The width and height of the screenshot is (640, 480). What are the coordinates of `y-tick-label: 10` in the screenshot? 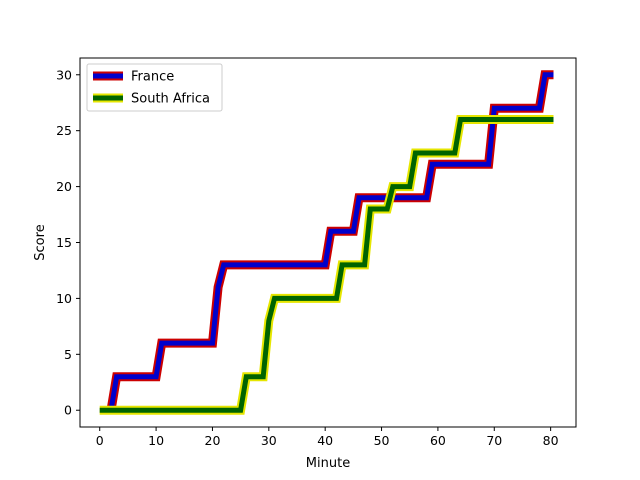 It's located at (64, 298).